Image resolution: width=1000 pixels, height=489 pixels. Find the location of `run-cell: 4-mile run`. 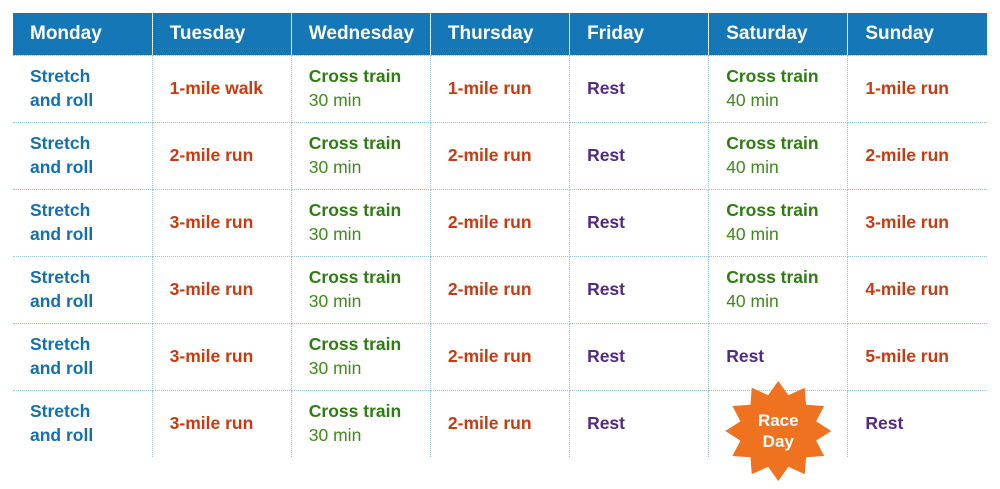

run-cell: 4-mile run is located at coordinates (917, 290).